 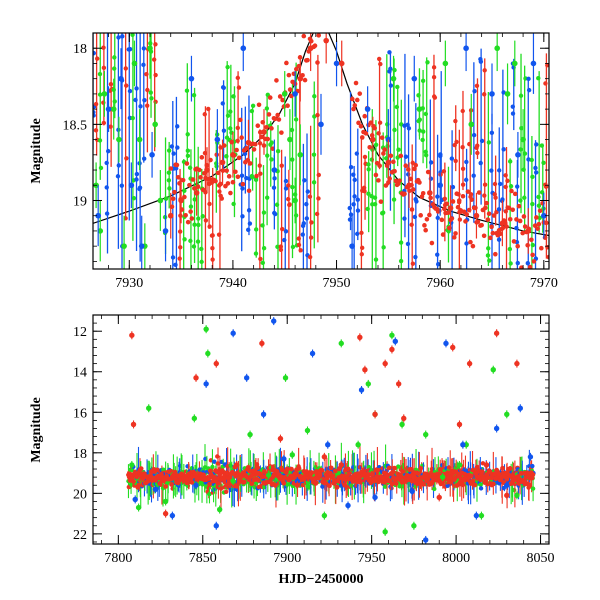 What do you see at coordinates (456, 558) in the screenshot?
I see `bottom-x-tick-label: 8000` at bounding box center [456, 558].